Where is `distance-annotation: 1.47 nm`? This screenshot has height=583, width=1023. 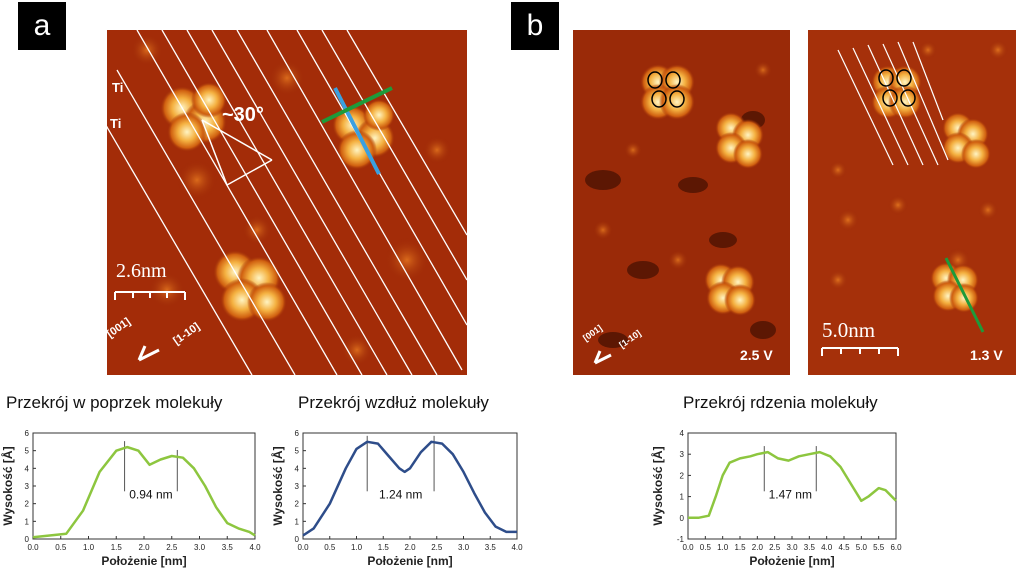 distance-annotation: 1.47 nm is located at coordinates (790, 495).